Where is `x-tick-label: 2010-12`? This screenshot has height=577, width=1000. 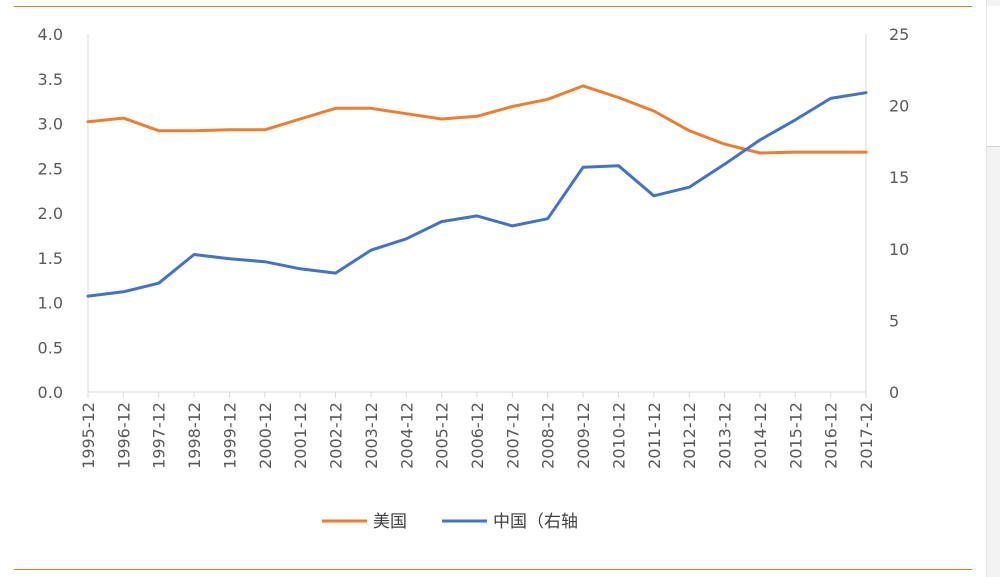 x-tick-label: 2010-12 is located at coordinates (618, 435).